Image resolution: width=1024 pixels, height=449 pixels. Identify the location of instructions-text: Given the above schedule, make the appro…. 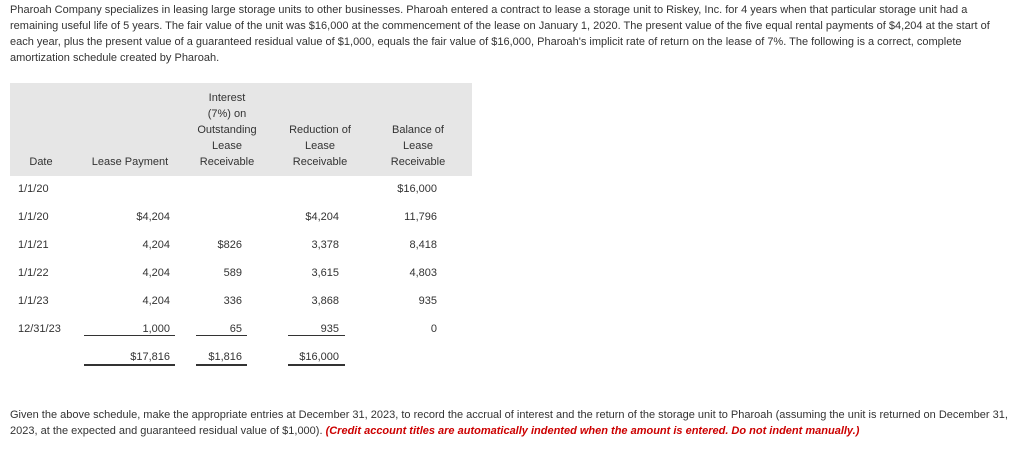
(509, 423).